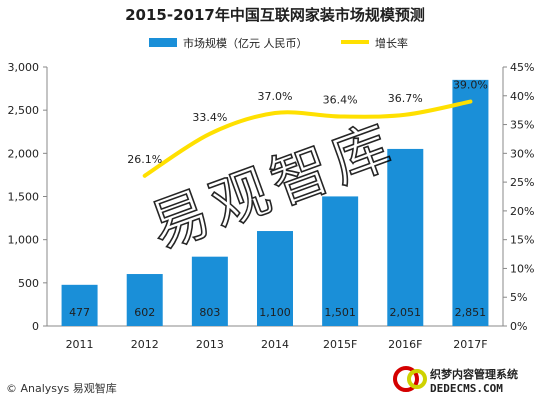 This screenshot has height=402, width=550. What do you see at coordinates (275, 15) in the screenshot?
I see `chart-title: 2015-2017年中国互联网家装市场规模预测` at bounding box center [275, 15].